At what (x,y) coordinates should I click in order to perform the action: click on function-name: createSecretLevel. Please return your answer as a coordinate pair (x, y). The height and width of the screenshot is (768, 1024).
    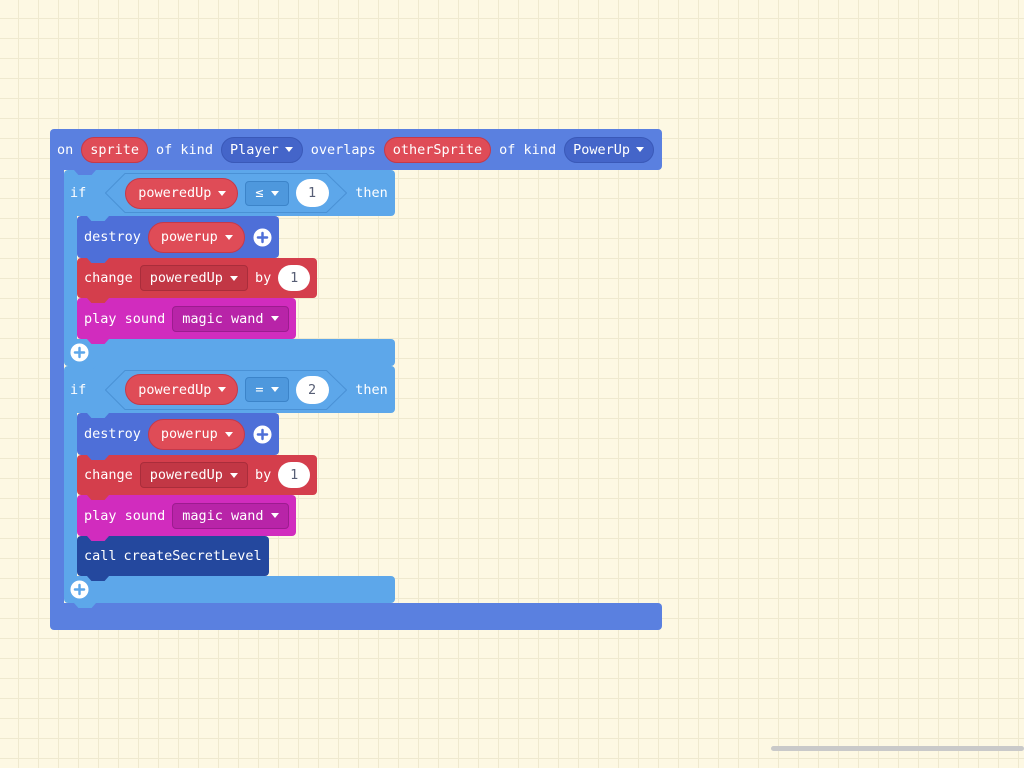
    Looking at the image, I should click on (192, 556).